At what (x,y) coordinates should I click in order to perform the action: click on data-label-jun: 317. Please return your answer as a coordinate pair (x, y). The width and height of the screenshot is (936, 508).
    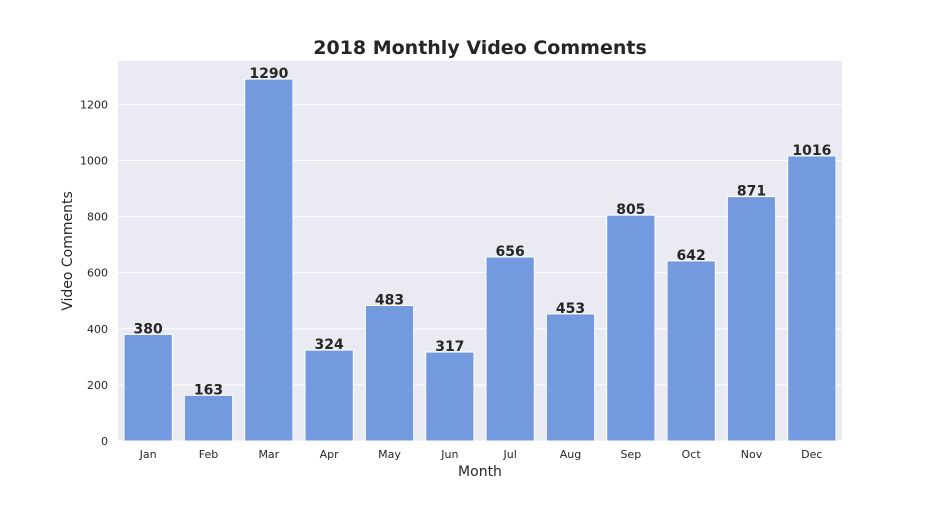
    Looking at the image, I should click on (449, 347).